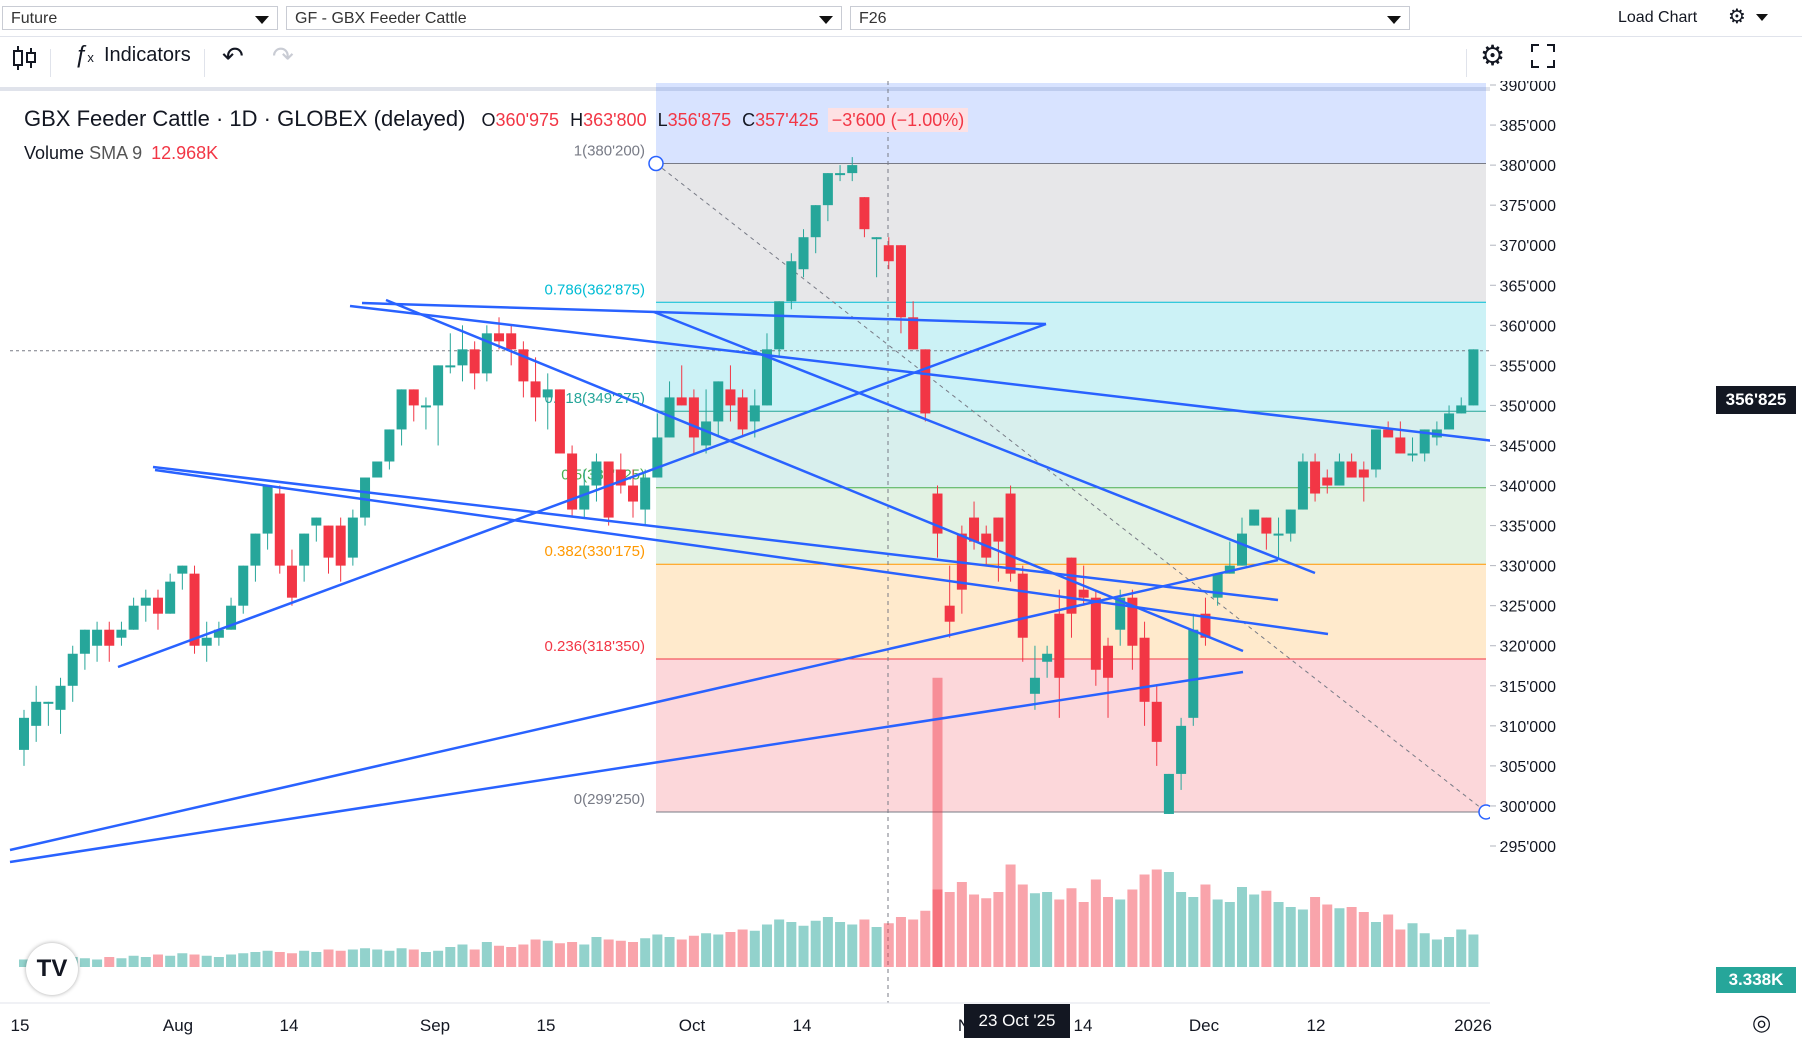 This screenshot has width=1802, height=1051. Describe the element at coordinates (233, 56) in the screenshot. I see `undo-icon: ↶` at that location.